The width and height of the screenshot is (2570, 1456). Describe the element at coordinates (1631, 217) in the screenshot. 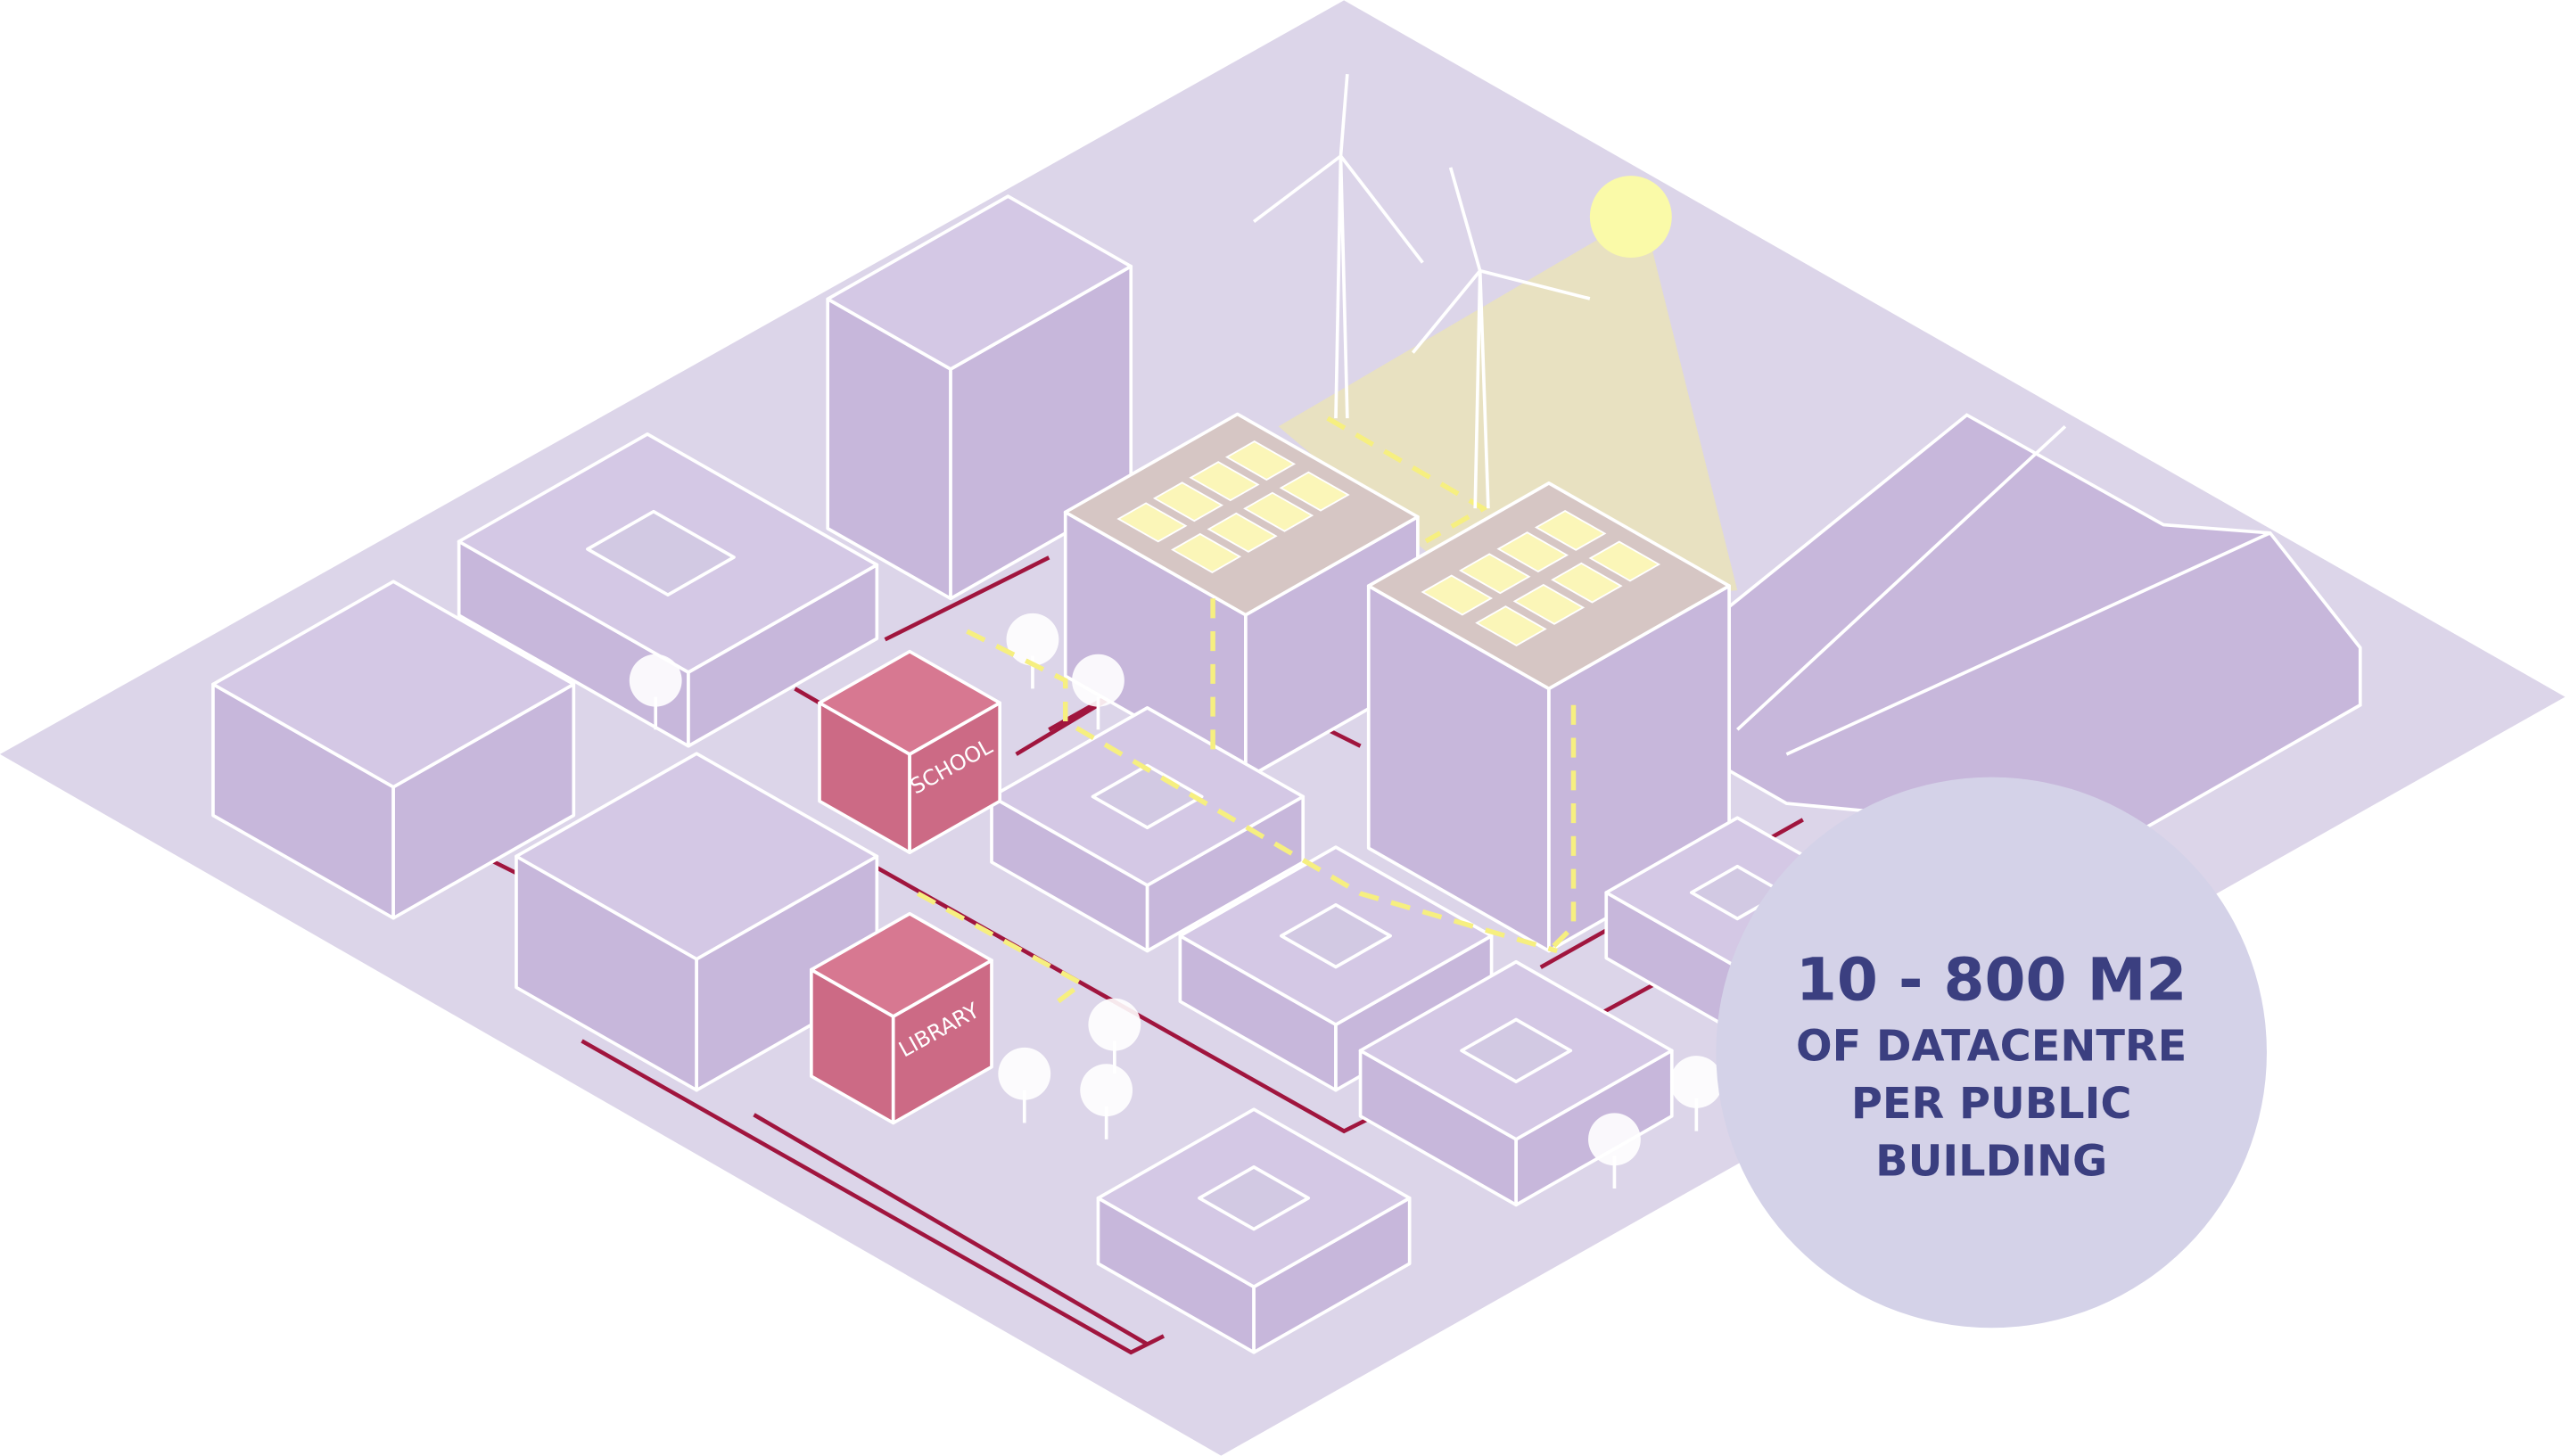

I see `sun` at that location.